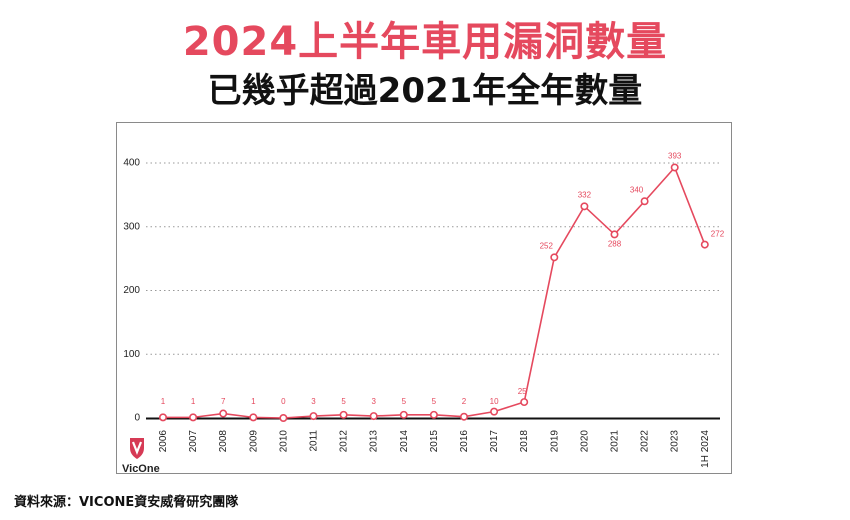  Describe the element at coordinates (223, 441) in the screenshot. I see `x-tick-label: 2008` at that location.